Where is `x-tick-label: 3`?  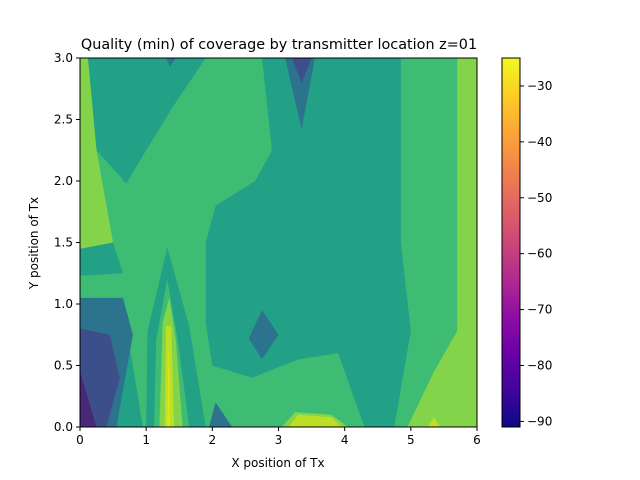
x-tick-label: 3 is located at coordinates (279, 440).